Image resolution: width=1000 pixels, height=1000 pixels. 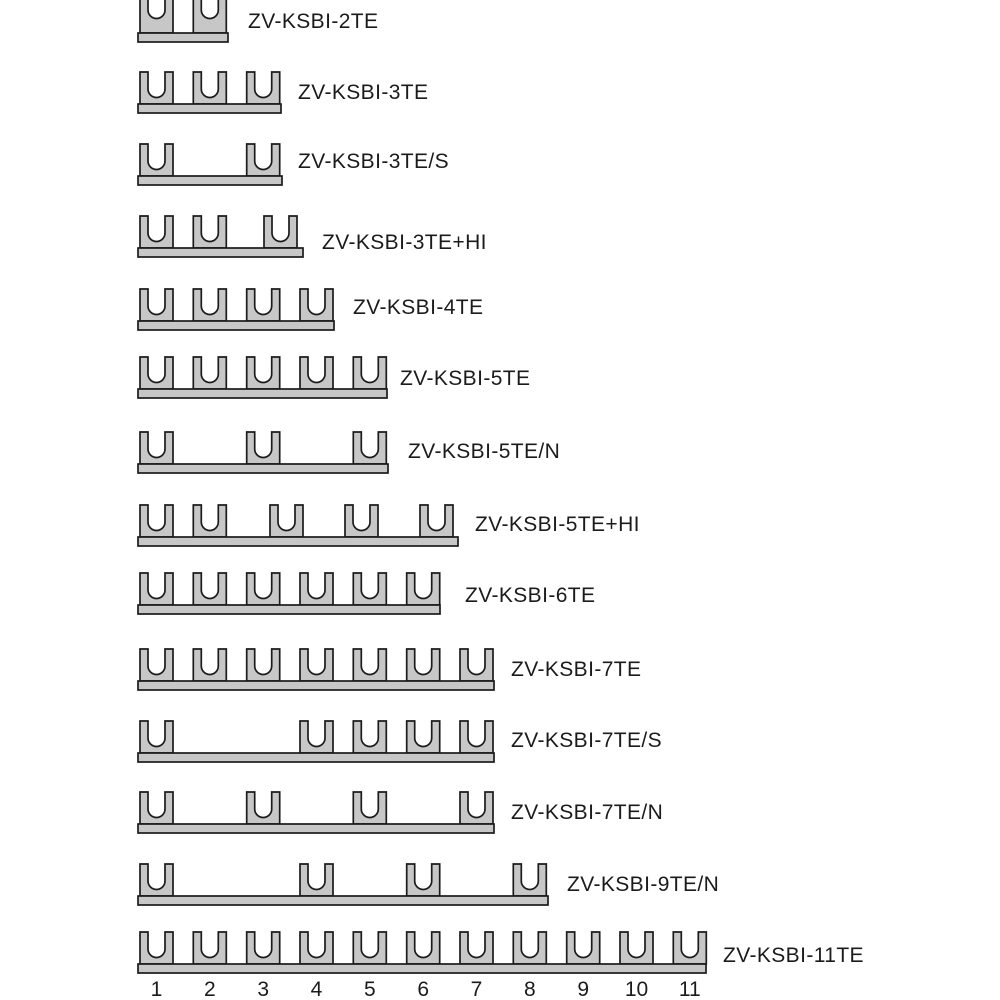 I want to click on busbar-label-5te-n: ZV-KSBI-5TE/N, so click(x=484, y=451).